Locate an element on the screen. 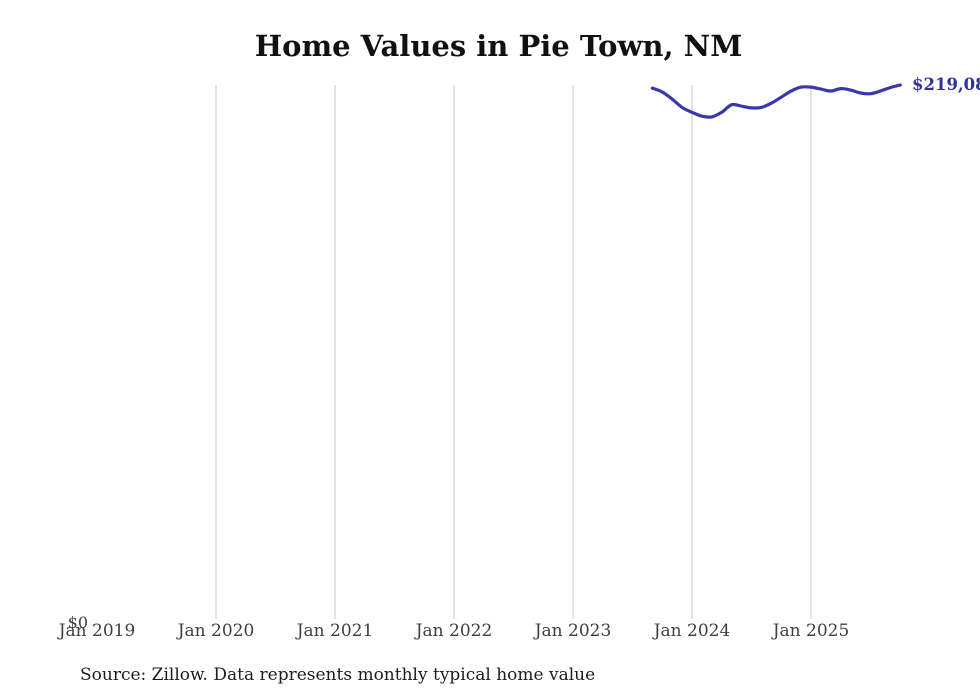 Image resolution: width=980 pixels, height=699 pixels. x-tick-label: Jan 2020 is located at coordinates (216, 631).